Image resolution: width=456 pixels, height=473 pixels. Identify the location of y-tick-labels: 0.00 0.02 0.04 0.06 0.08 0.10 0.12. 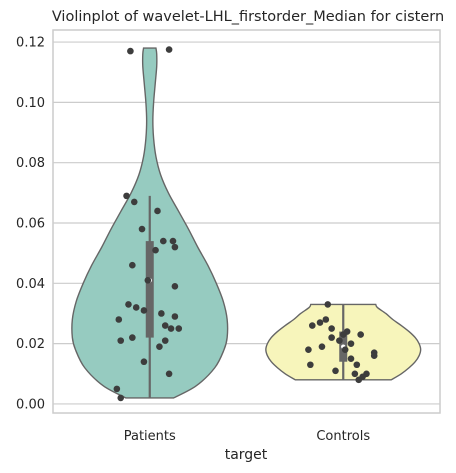
(30, 224).